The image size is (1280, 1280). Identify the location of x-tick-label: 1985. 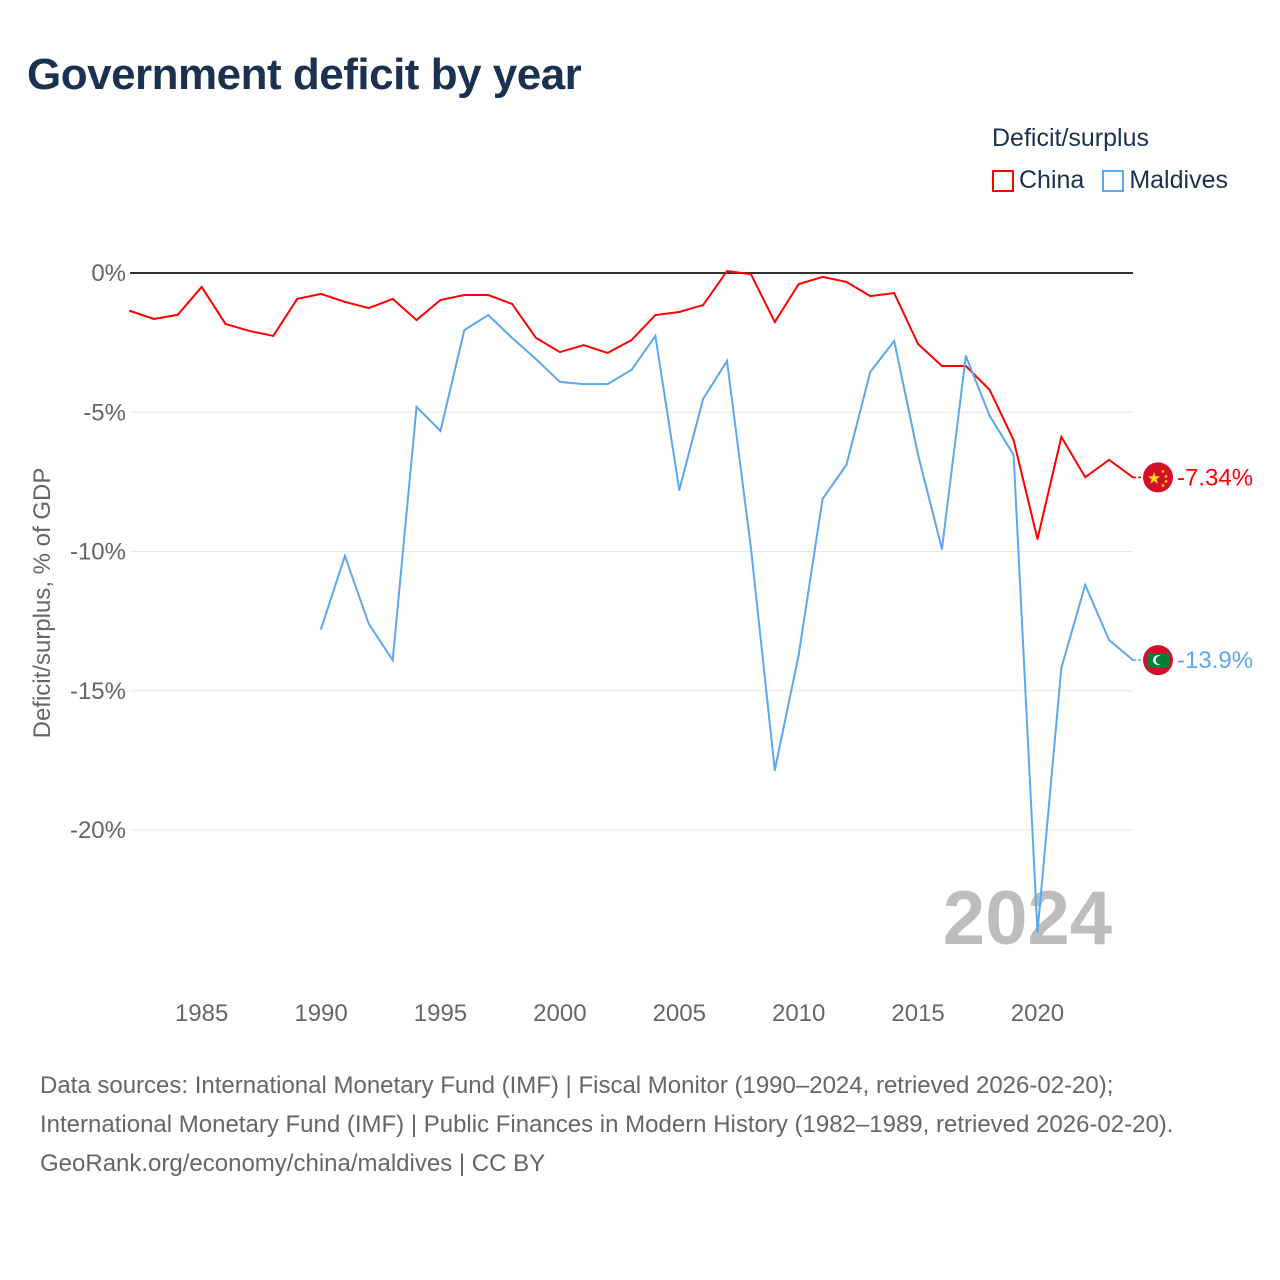
(201, 1013).